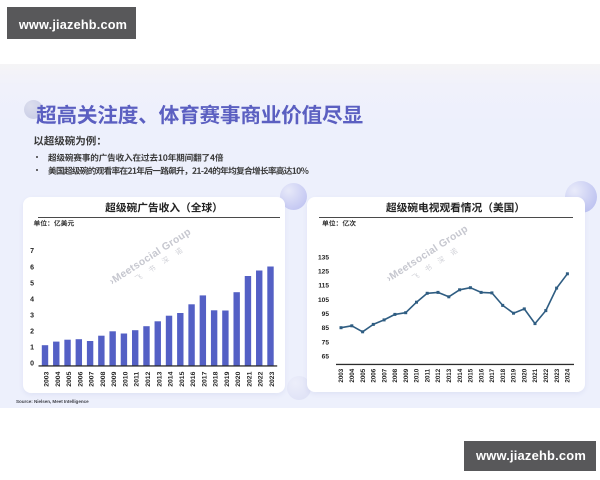 The image size is (600, 480). Describe the element at coordinates (326, 328) in the screenshot. I see `svg-text: 85` at that location.